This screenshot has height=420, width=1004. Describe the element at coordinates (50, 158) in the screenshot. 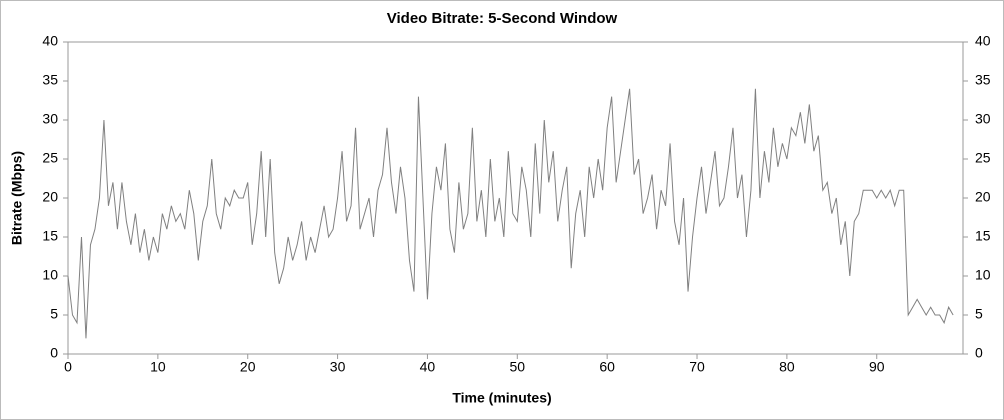

I see `y-tick-label: 25` at that location.